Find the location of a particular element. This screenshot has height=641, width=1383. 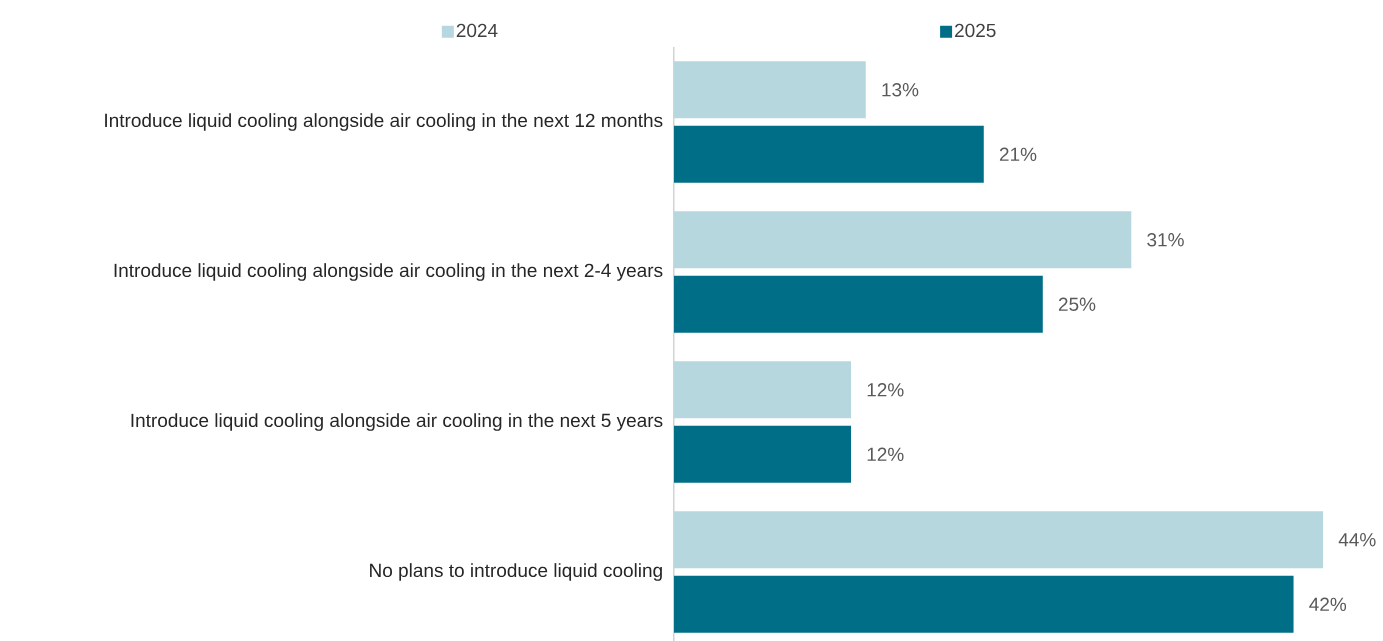

data-label: 31% is located at coordinates (1165, 240).